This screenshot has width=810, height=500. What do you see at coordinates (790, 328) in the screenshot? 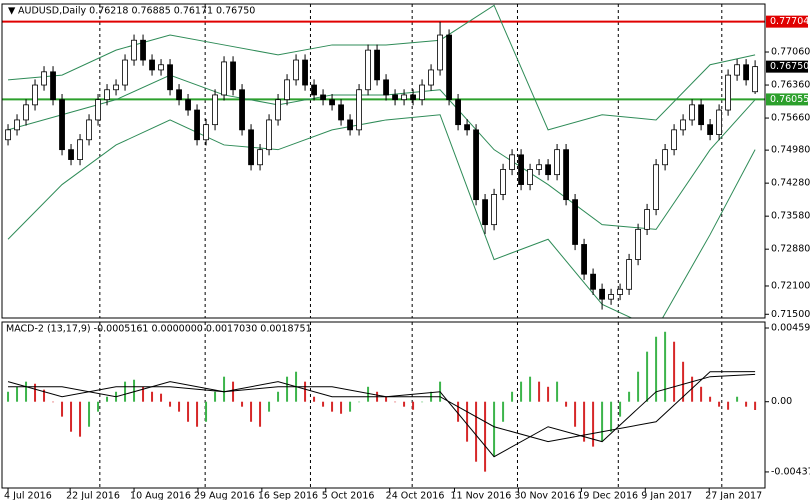
I see `y-tick-label: 0.004595` at bounding box center [790, 328].